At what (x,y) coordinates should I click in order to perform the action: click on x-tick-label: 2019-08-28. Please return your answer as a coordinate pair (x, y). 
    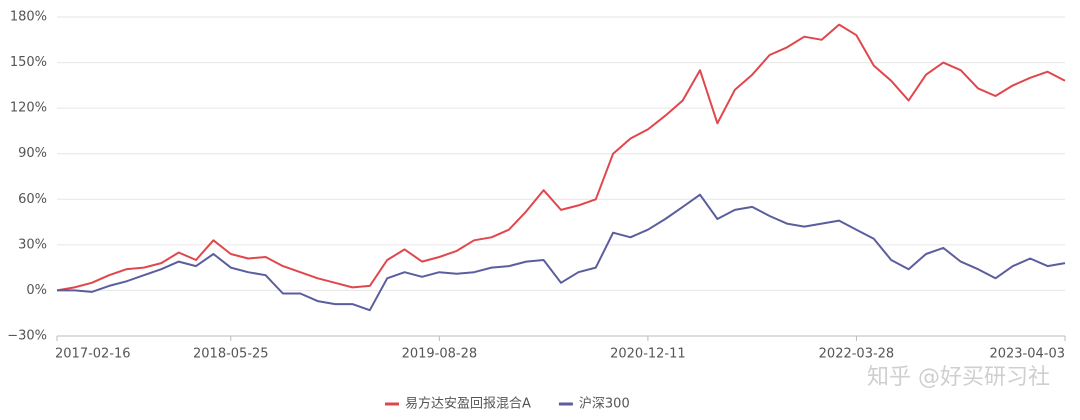
    Looking at the image, I should click on (440, 354).